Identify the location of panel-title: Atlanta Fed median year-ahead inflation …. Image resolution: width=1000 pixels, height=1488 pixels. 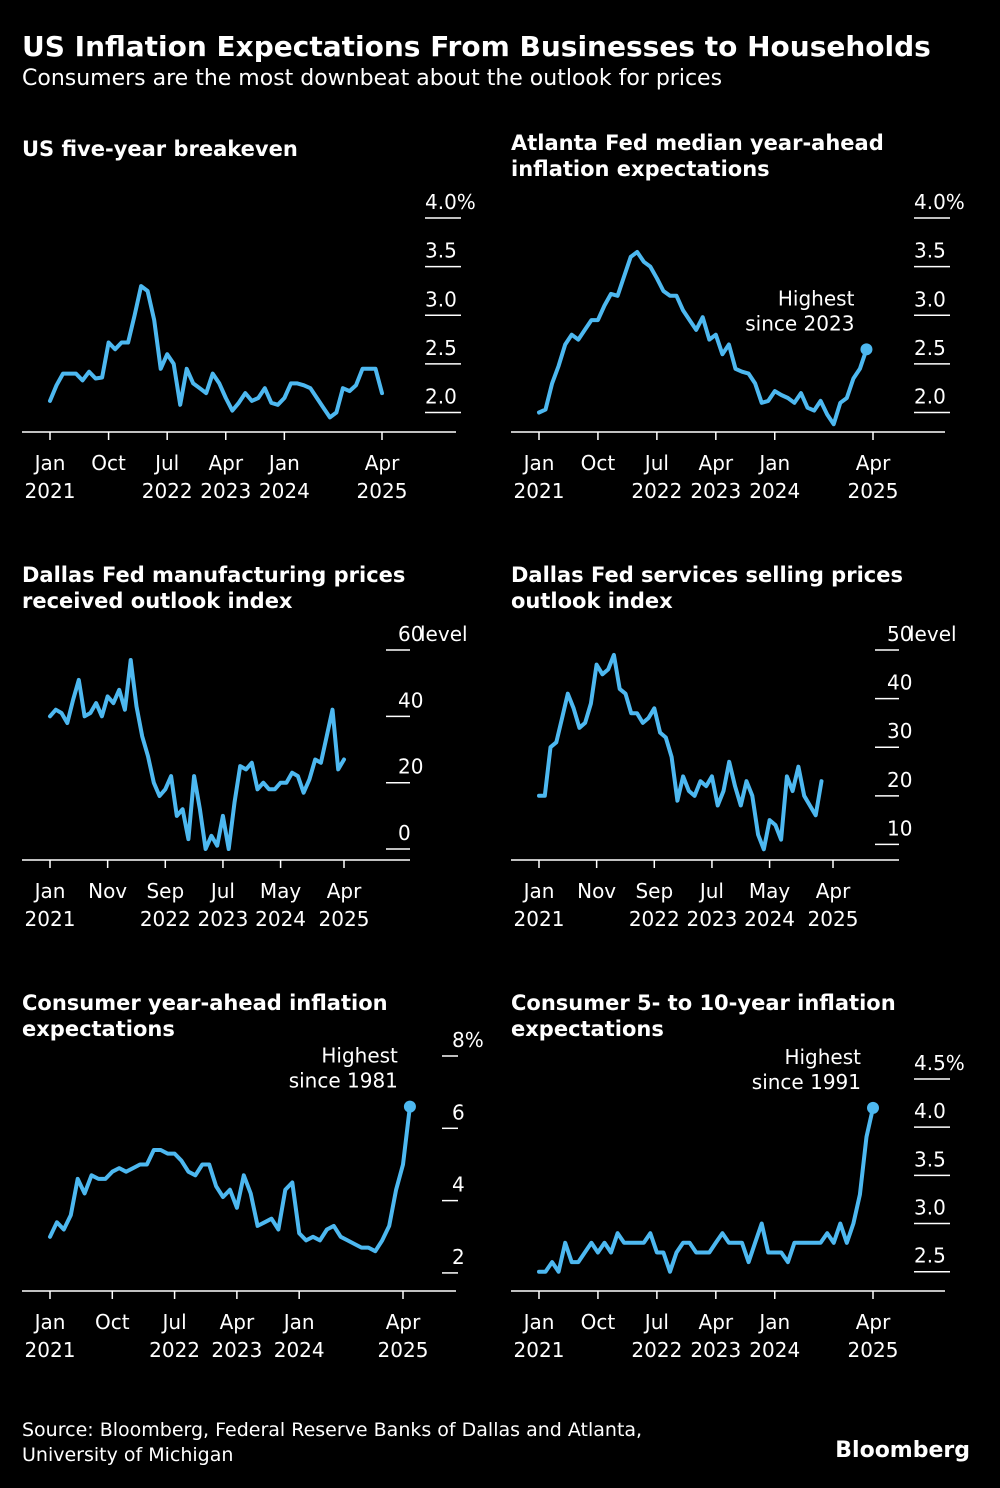
(697, 156).